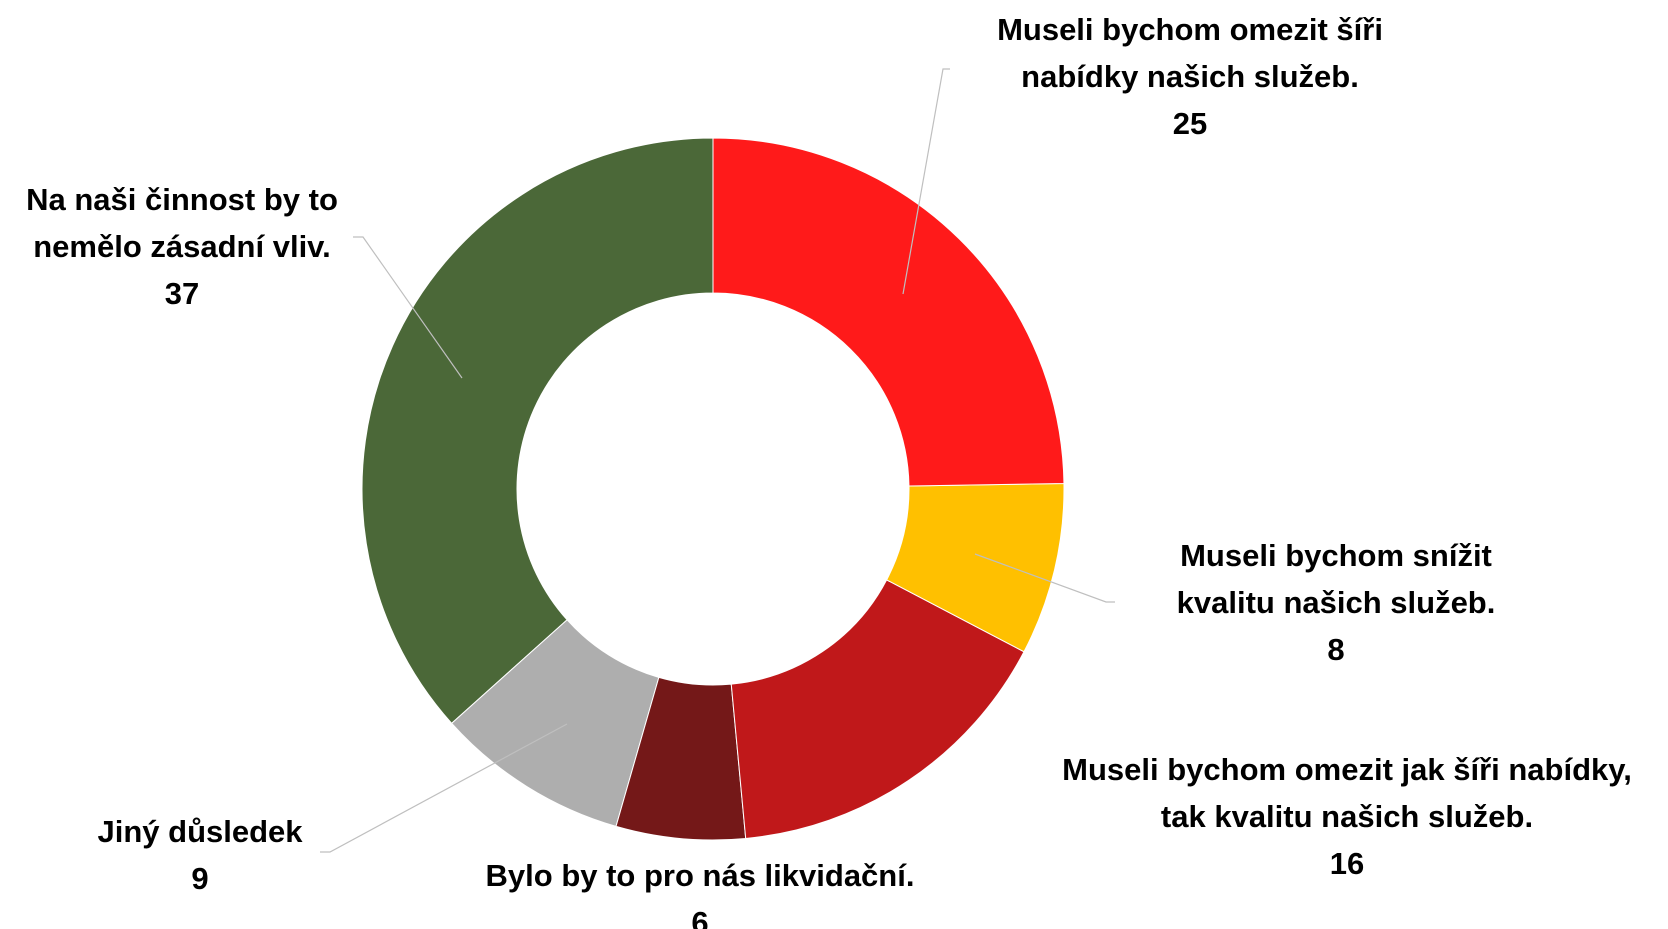 This screenshot has height=929, width=1668. I want to click on category-label: Bylo by to pro nás likvidační., so click(700, 875).